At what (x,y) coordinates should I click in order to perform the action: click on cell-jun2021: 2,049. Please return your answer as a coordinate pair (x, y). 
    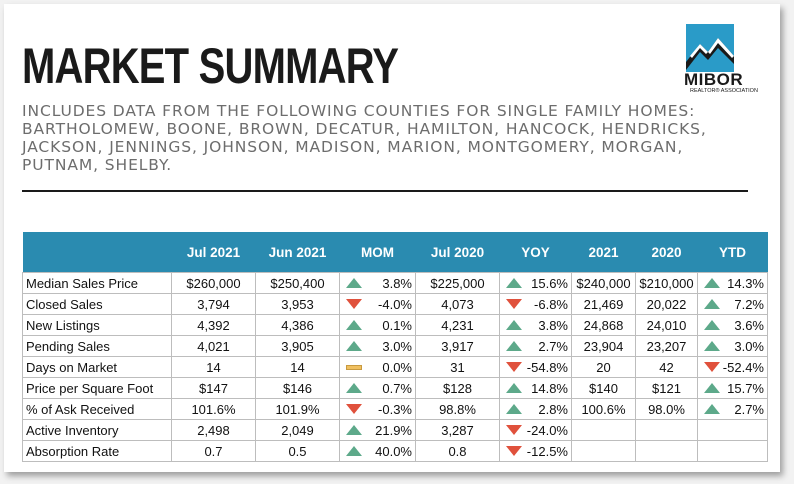
    Looking at the image, I should click on (297, 430).